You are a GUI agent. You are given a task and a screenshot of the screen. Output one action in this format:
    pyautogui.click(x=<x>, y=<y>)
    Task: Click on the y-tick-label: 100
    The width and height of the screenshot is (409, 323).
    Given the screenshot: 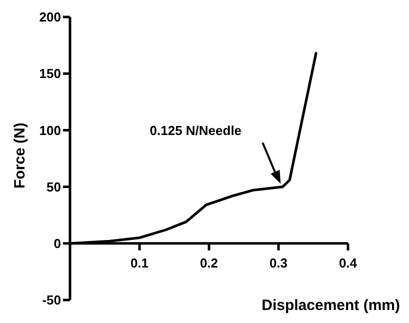 What is the action you would take?
    pyautogui.click(x=50, y=130)
    